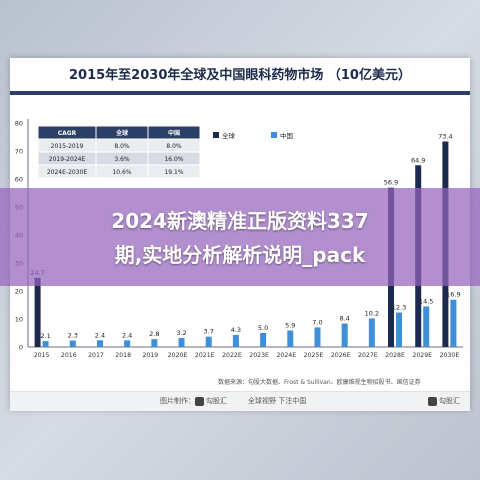 This screenshot has height=480, width=480. What do you see at coordinates (154, 334) in the screenshot?
I see `data-label-china: 2.8` at bounding box center [154, 334].